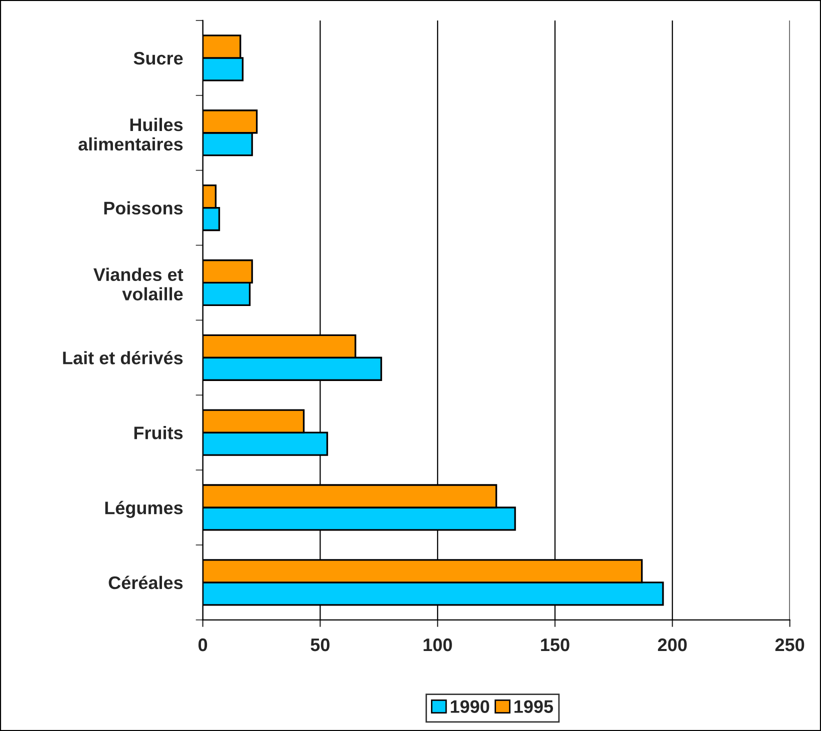  What do you see at coordinates (203, 645) in the screenshot?
I see `x-tick-label: 0` at bounding box center [203, 645].